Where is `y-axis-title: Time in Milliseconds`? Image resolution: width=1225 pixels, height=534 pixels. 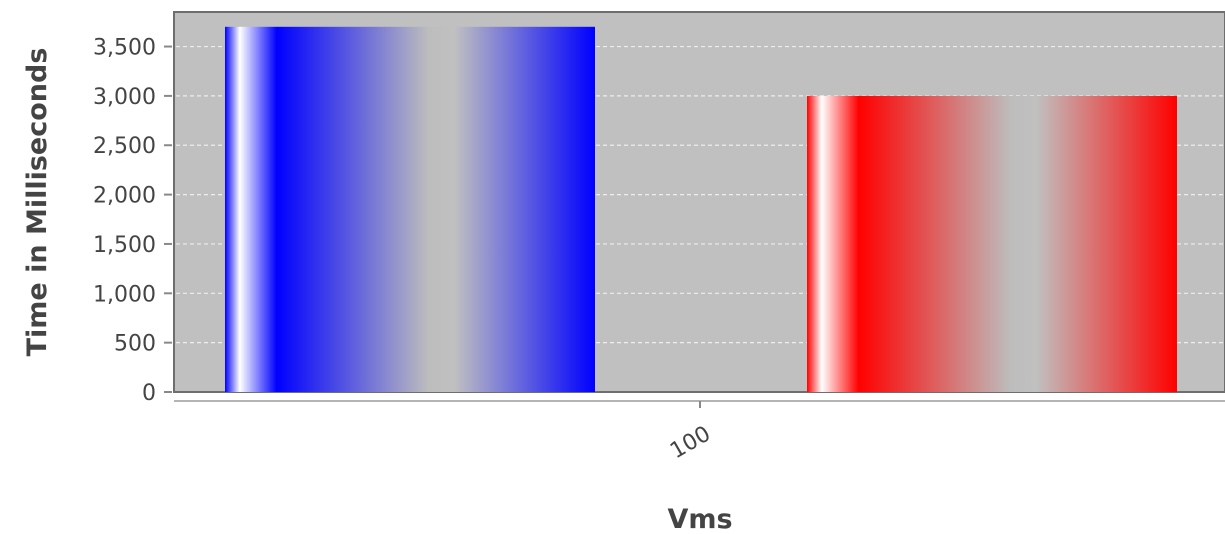
y-axis-title: Time in Milliseconds is located at coordinates (37, 202).